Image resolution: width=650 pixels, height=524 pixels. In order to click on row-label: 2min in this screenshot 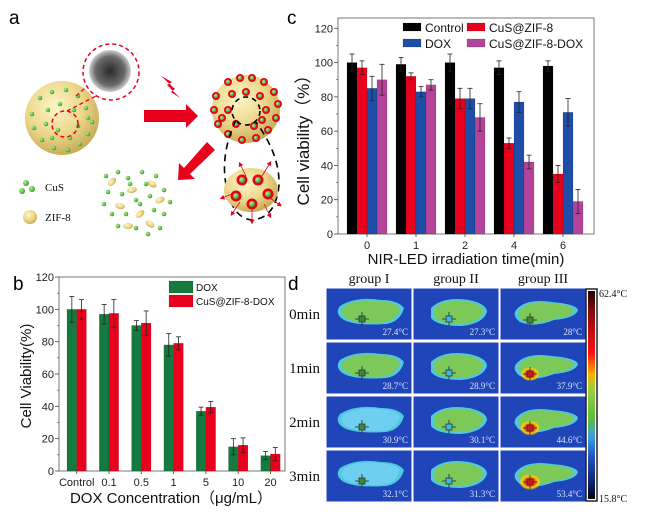, I will do `click(304, 423)`.